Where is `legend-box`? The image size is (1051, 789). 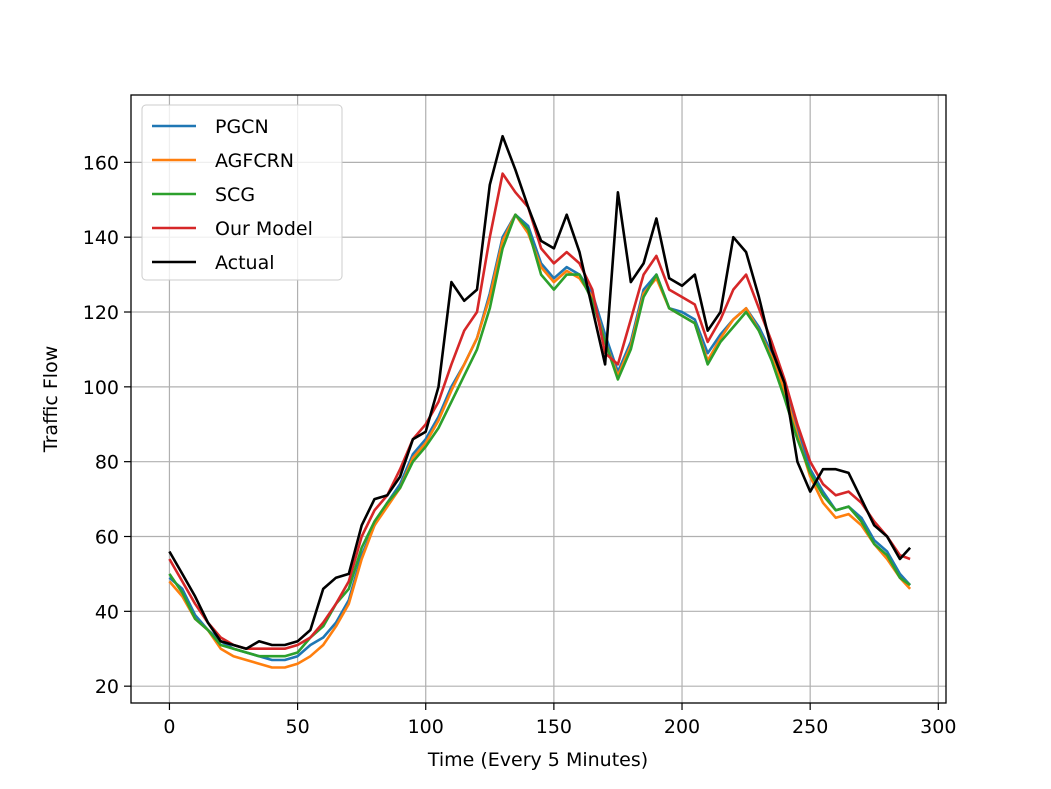 legend-box is located at coordinates (242, 192).